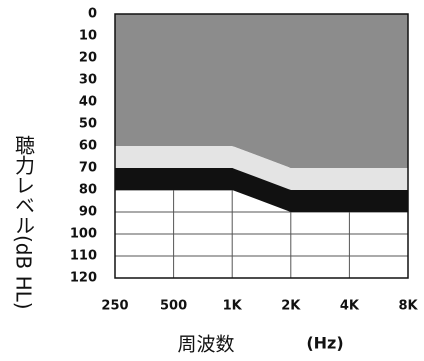 The image size is (424, 361). Describe the element at coordinates (114, 306) in the screenshot. I see `x-tick-label: 250` at that location.